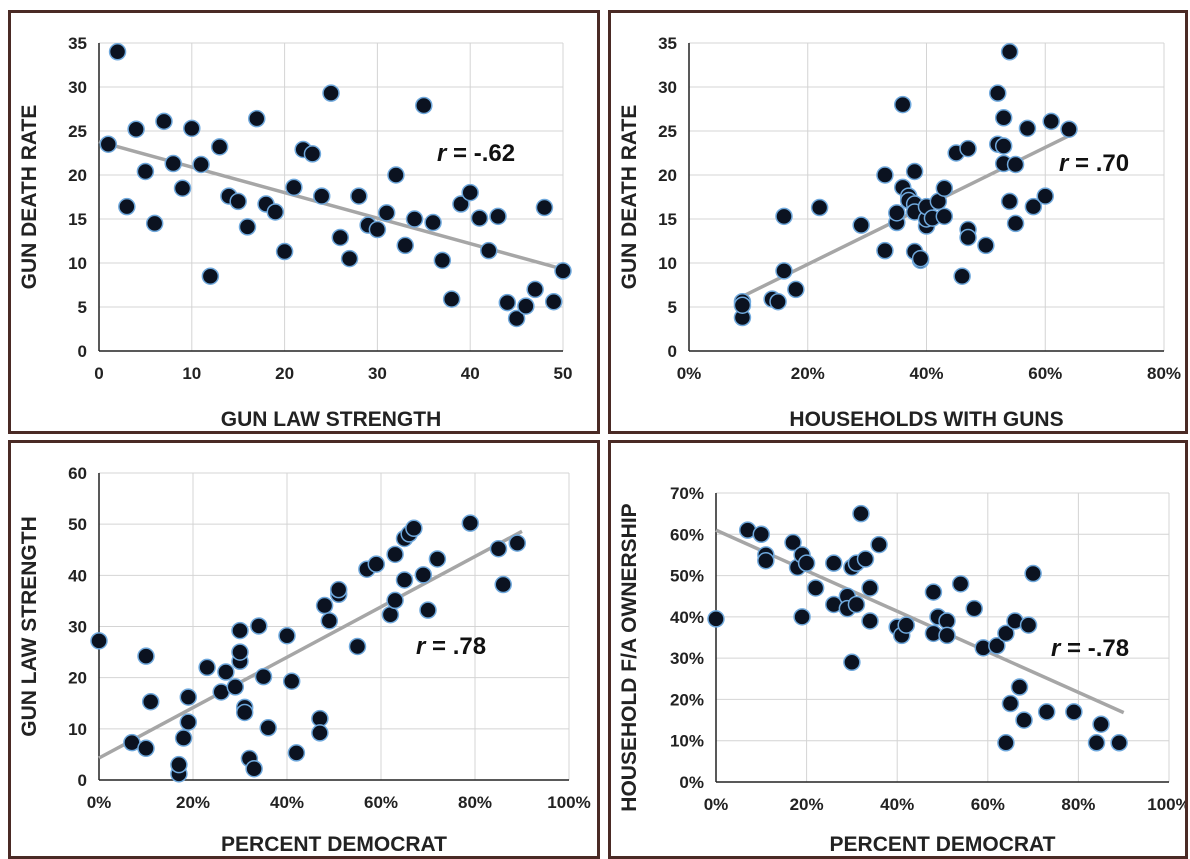  What do you see at coordinates (377, 373) in the screenshot?
I see `x-tick-label: 30` at bounding box center [377, 373].